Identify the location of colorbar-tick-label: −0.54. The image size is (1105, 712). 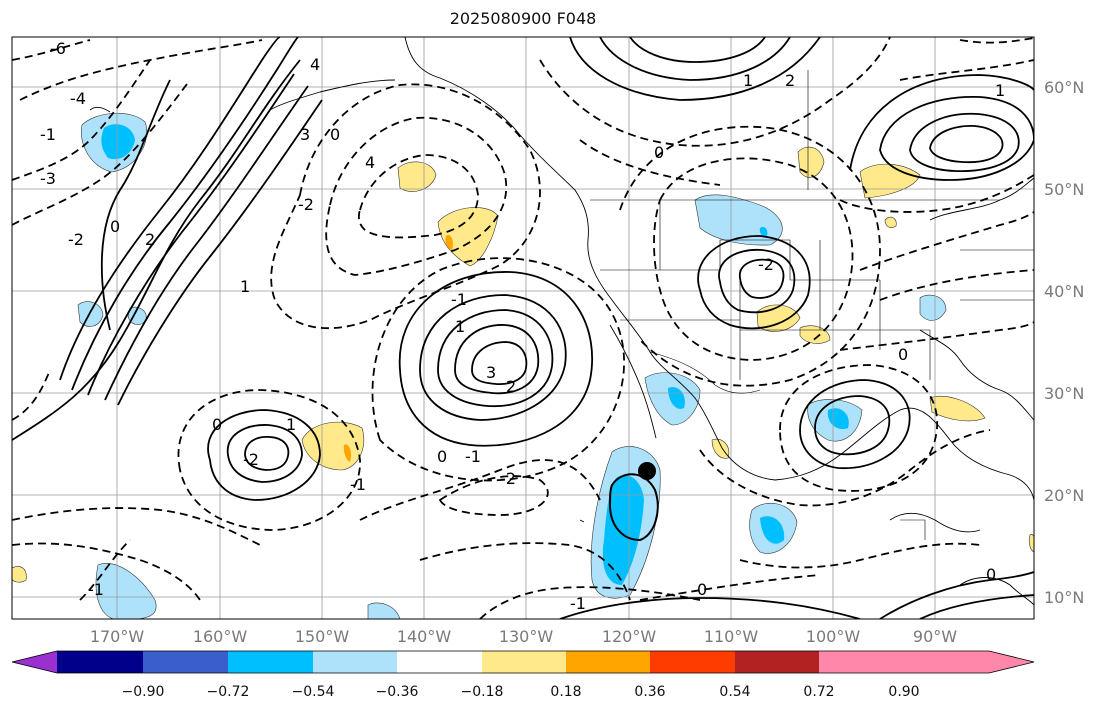
(313, 692).